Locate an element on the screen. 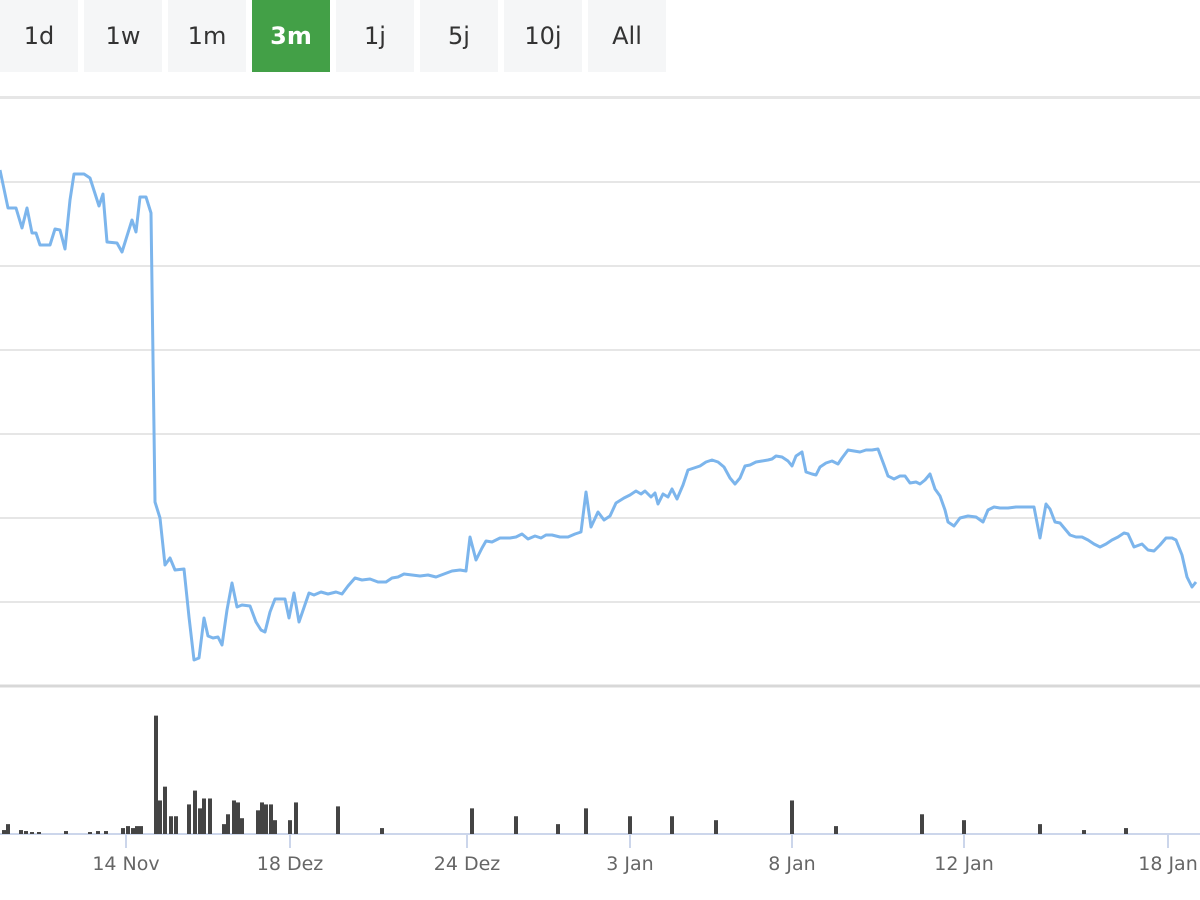 The height and width of the screenshot is (900, 1200). x-tick-label: 18 Jan is located at coordinates (1168, 864).